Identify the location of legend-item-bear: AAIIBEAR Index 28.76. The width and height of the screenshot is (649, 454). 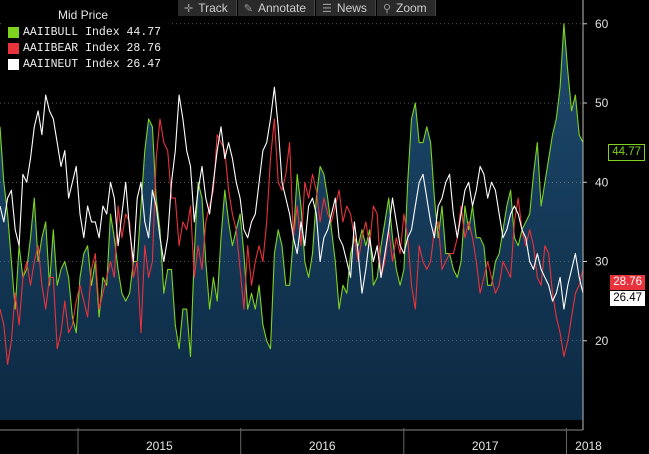
(88, 48).